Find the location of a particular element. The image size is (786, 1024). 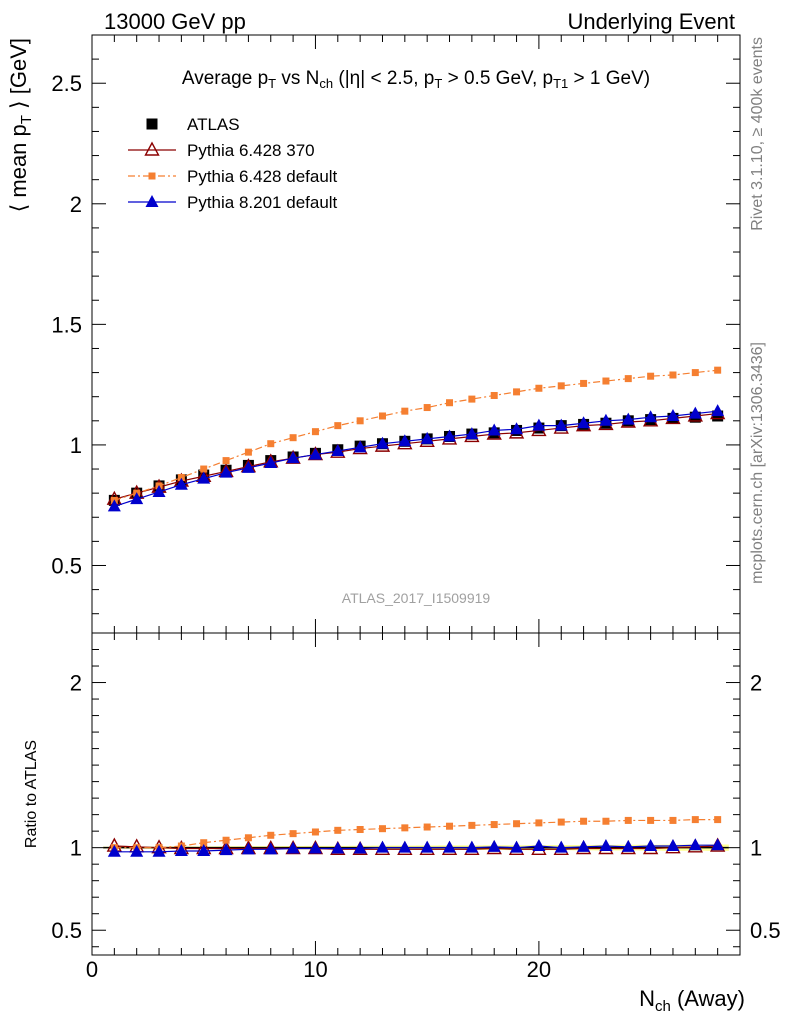

y-tick-label: 2.5 is located at coordinates (66, 83).